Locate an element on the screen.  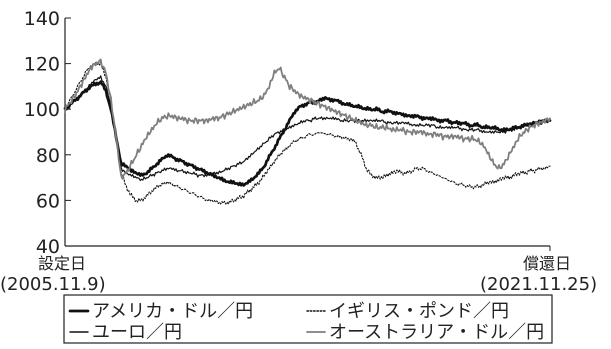
y-tick-label-120: 120 is located at coordinates (42, 65).